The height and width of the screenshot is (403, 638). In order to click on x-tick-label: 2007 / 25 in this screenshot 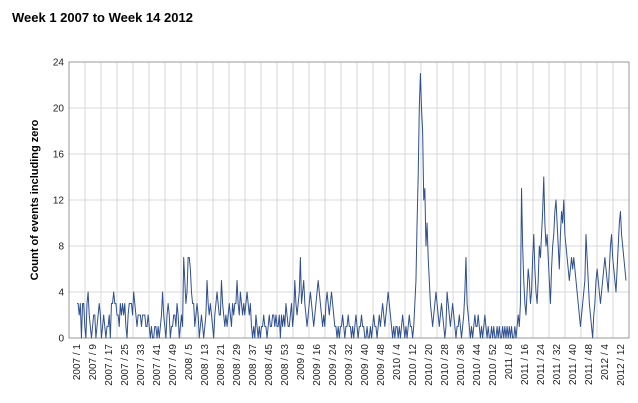, I will do `click(125, 365)`.